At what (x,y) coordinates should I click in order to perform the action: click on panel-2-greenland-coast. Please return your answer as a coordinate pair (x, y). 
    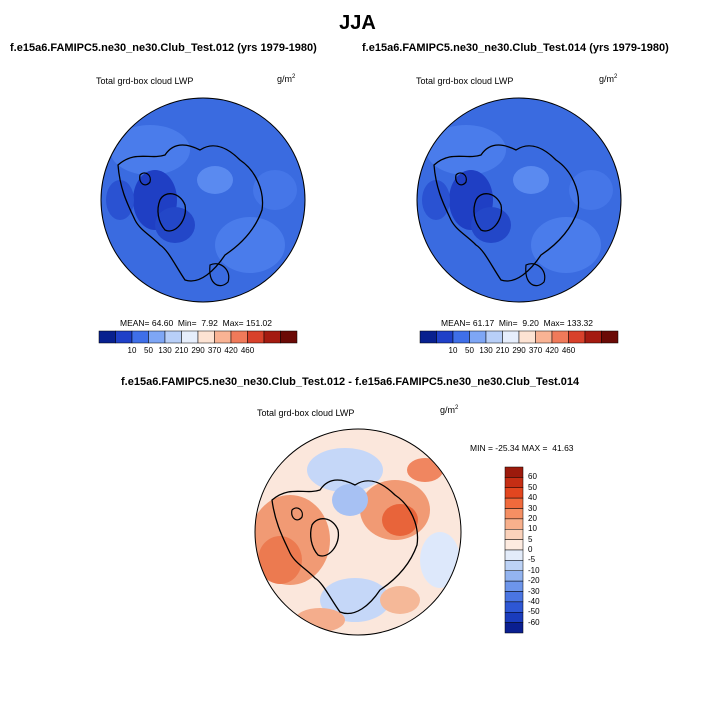
    Looking at the image, I should click on (488, 212).